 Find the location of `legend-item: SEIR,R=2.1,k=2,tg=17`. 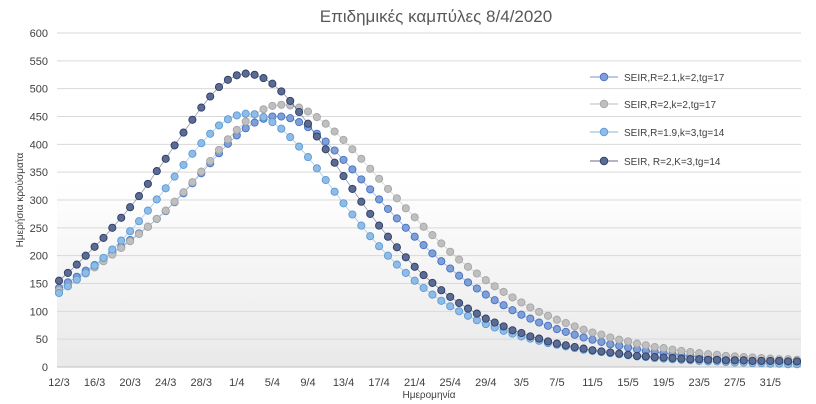

legend-item: SEIR,R=2.1,k=2,tg=17 is located at coordinates (657, 78).